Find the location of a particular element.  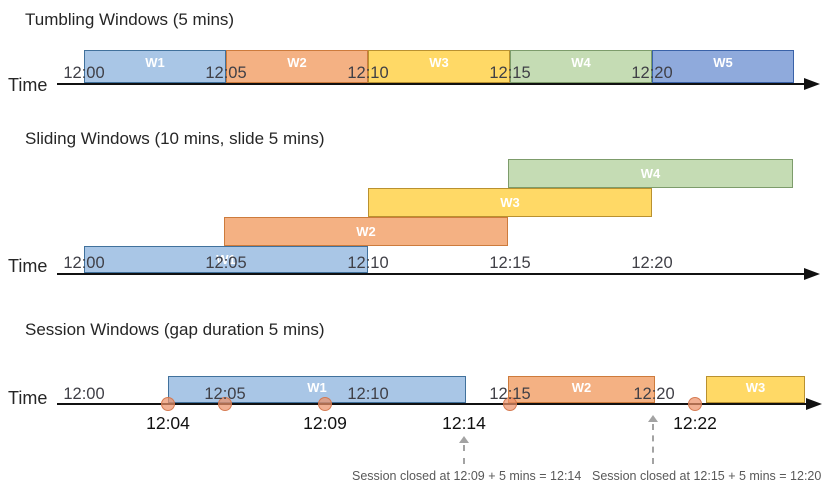

session-close-note: Session closed at 12:15 + 5 mins = 12:20 is located at coordinates (707, 476).